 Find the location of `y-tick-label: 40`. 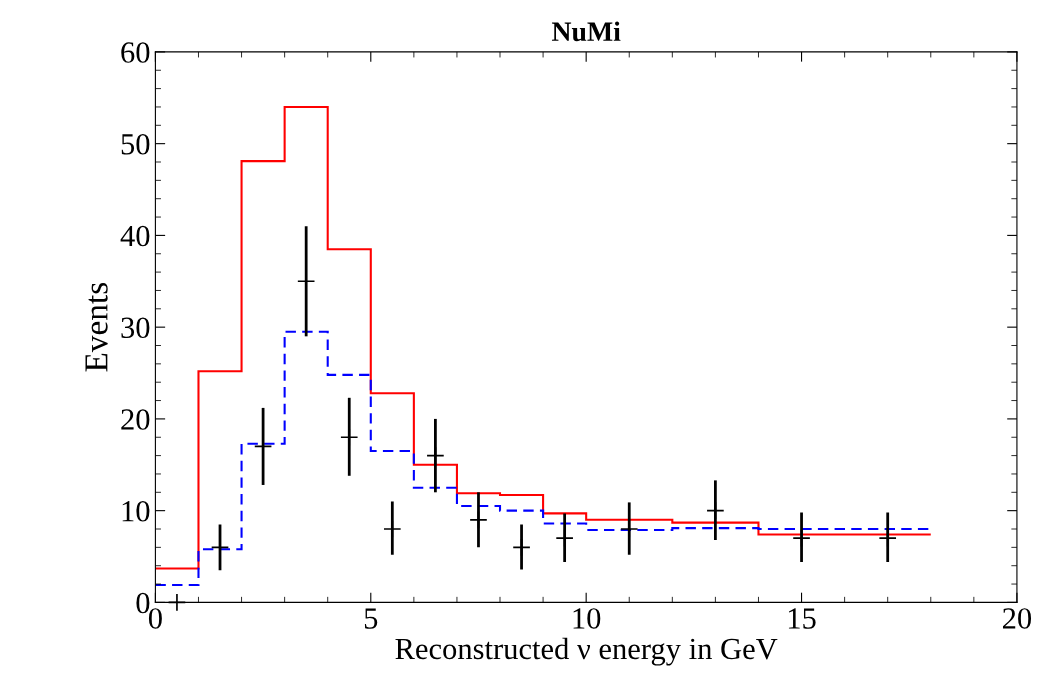

y-tick-label: 40 is located at coordinates (135, 236).